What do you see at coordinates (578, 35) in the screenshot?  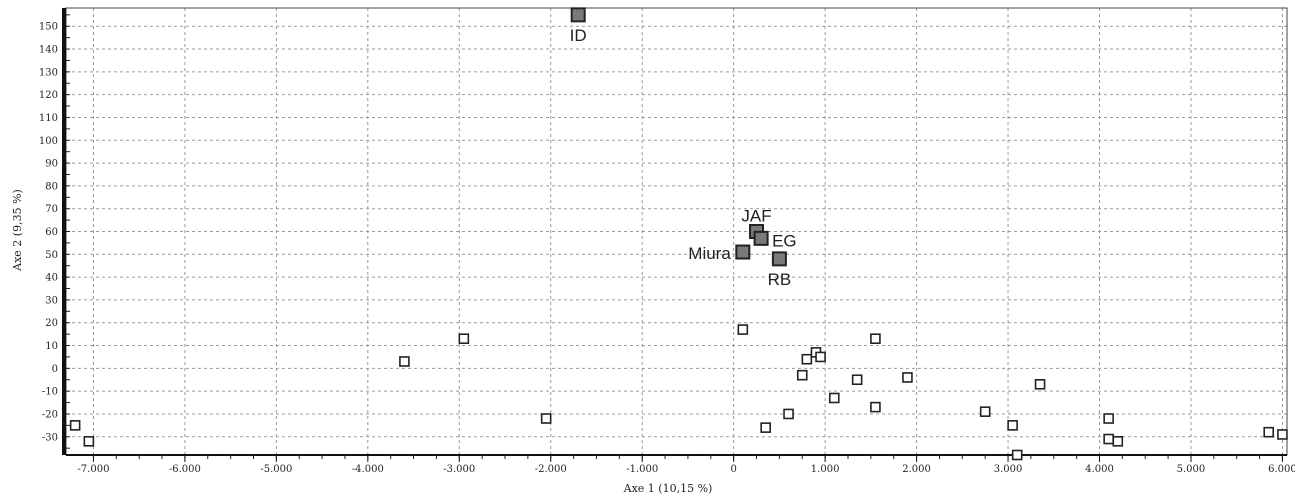 I see `point-label: ID` at bounding box center [578, 35].